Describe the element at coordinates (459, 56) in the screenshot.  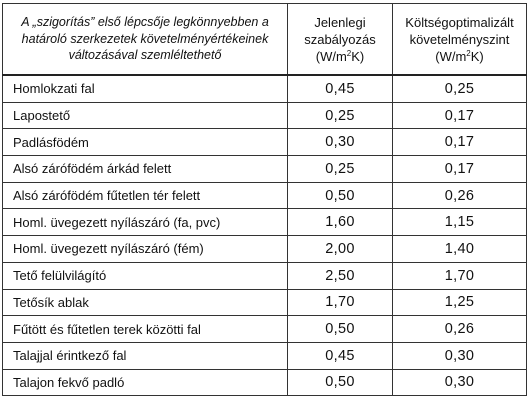
I see `header-optimal-unit: (W/m2K)` at that location.